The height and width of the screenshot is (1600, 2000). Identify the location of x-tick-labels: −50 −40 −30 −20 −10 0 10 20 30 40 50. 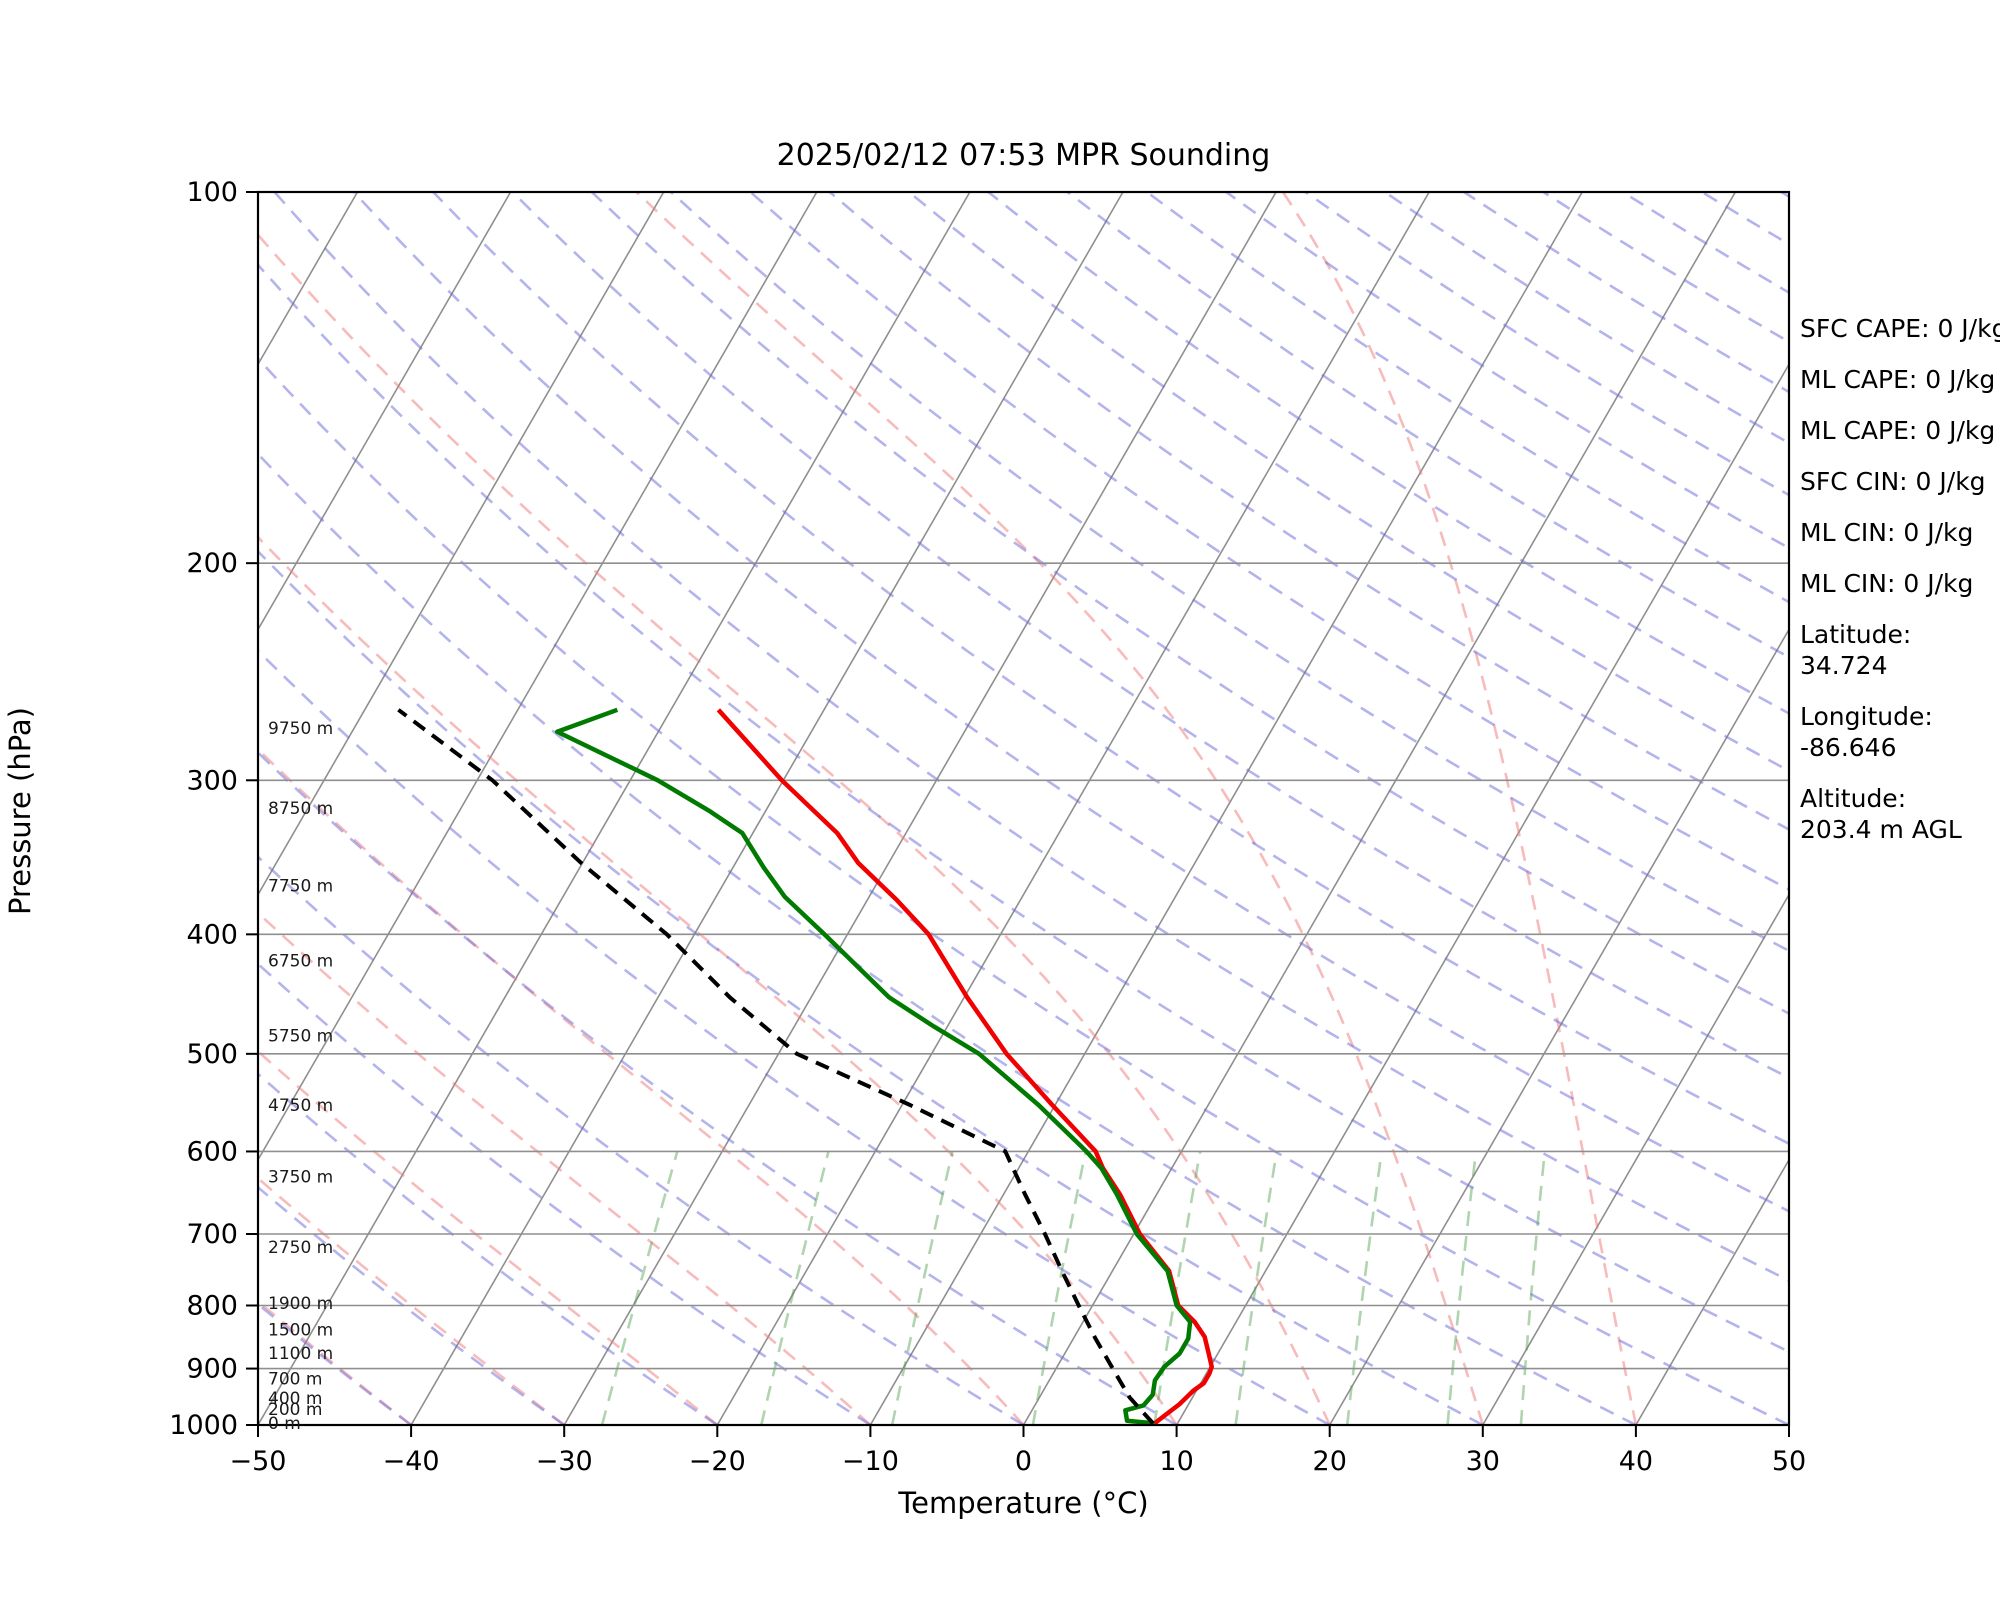
(1018, 1451).